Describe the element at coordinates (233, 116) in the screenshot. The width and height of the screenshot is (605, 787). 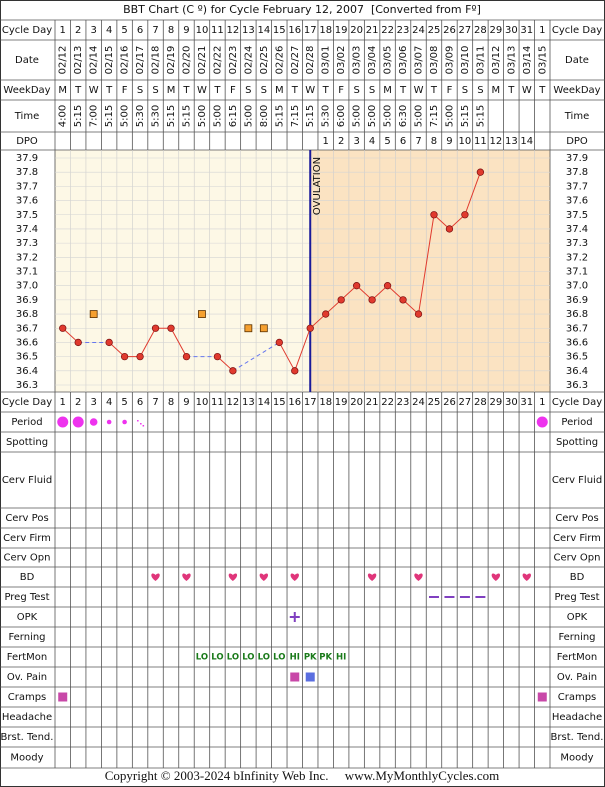
I see `time: 6:15` at that location.